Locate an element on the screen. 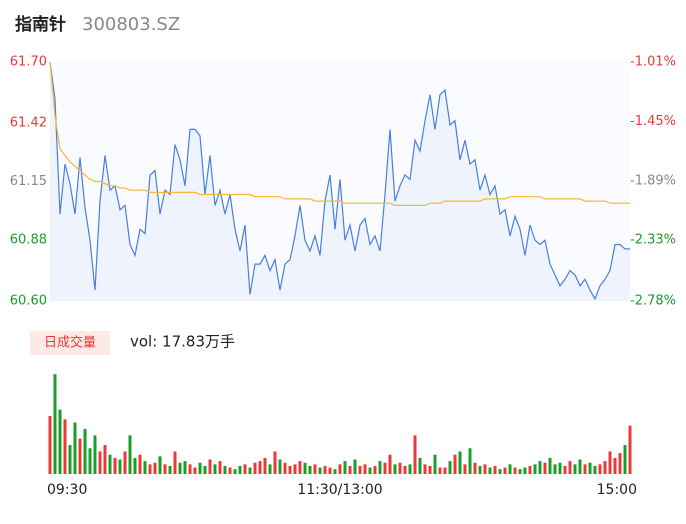  y-tick-label: 61.15 is located at coordinates (28, 181).